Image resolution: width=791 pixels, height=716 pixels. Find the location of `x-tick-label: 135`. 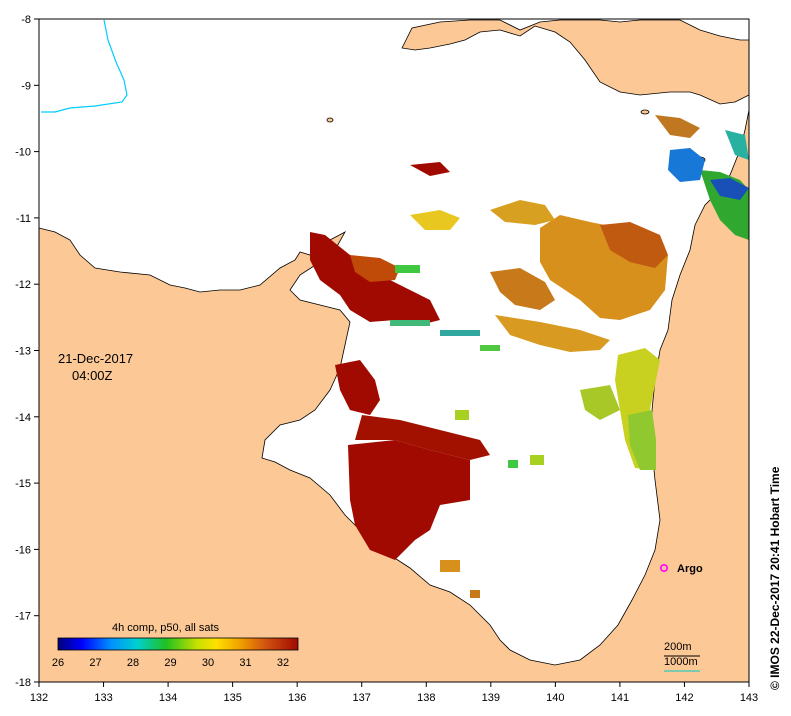

x-tick-label: 135 is located at coordinates (232, 698).